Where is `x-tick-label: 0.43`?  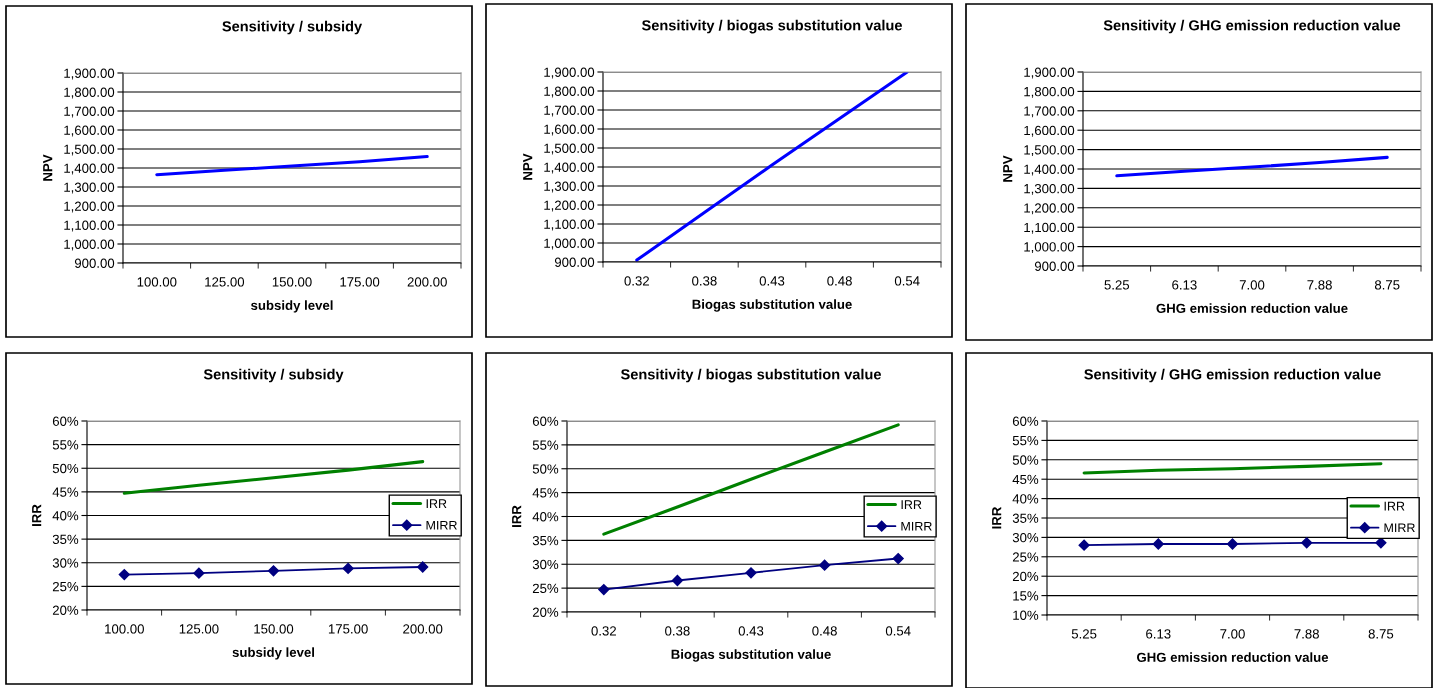 x-tick-label: 0.43 is located at coordinates (751, 631).